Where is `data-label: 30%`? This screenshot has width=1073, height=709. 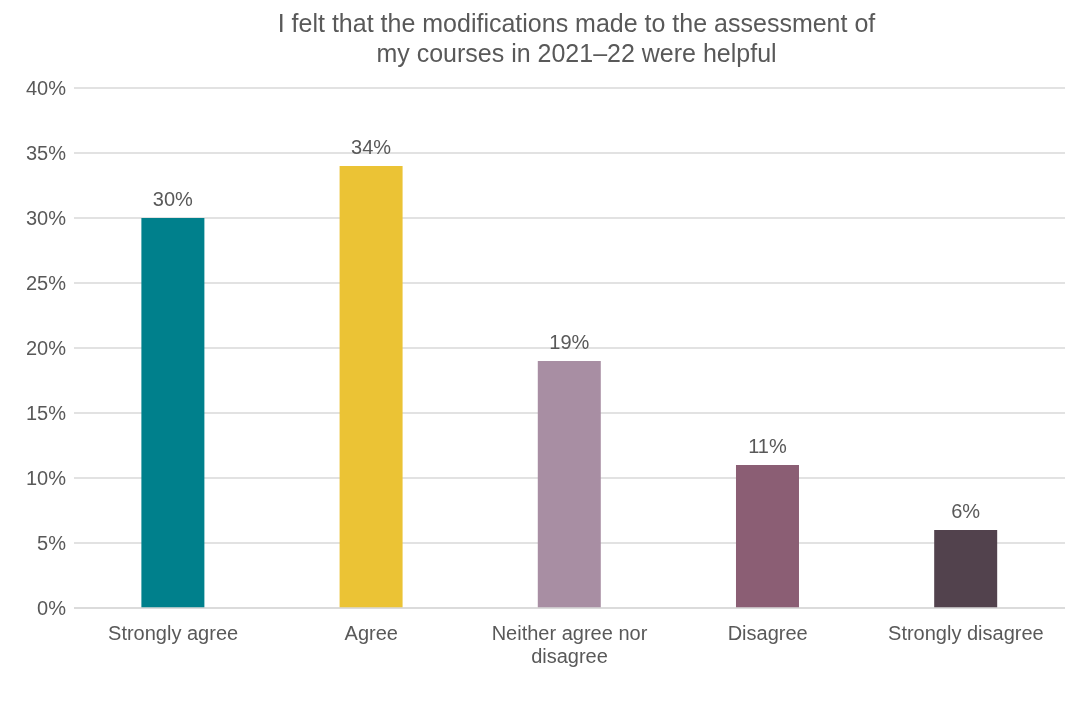 data-label: 30% is located at coordinates (173, 199).